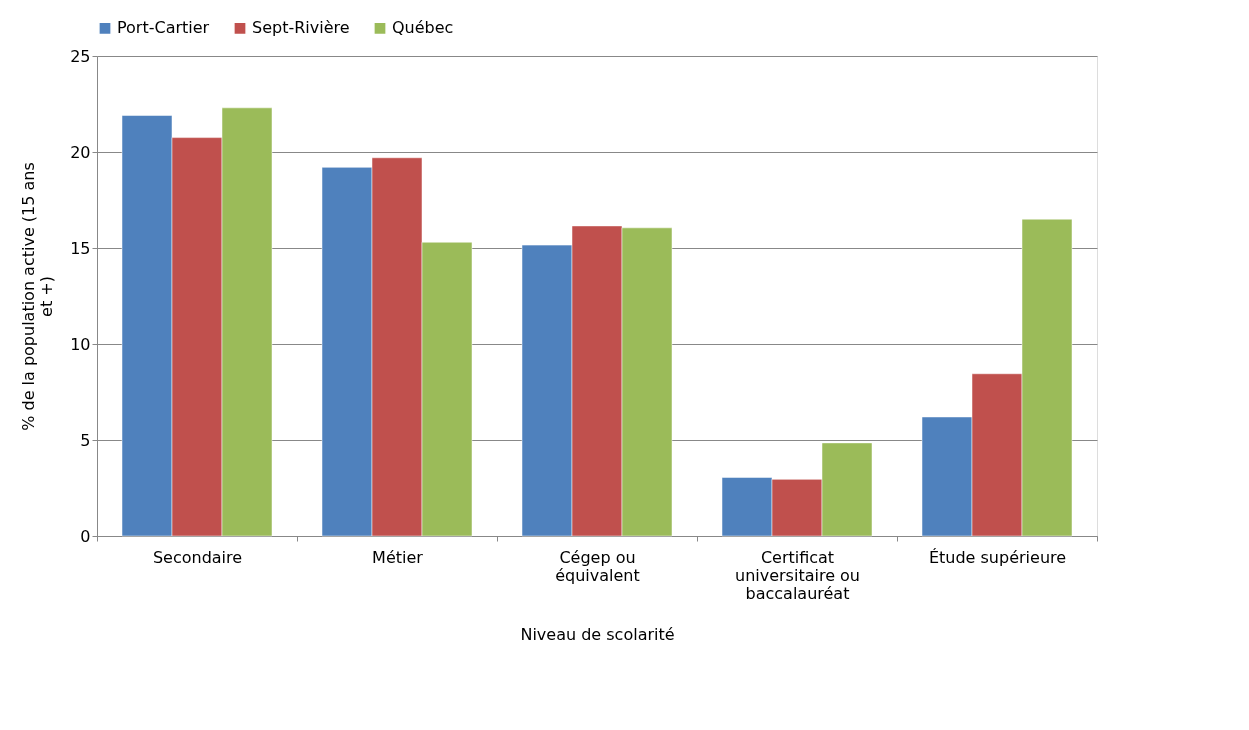  Describe the element at coordinates (80, 248) in the screenshot. I see `y-tick-label: 15` at that location.